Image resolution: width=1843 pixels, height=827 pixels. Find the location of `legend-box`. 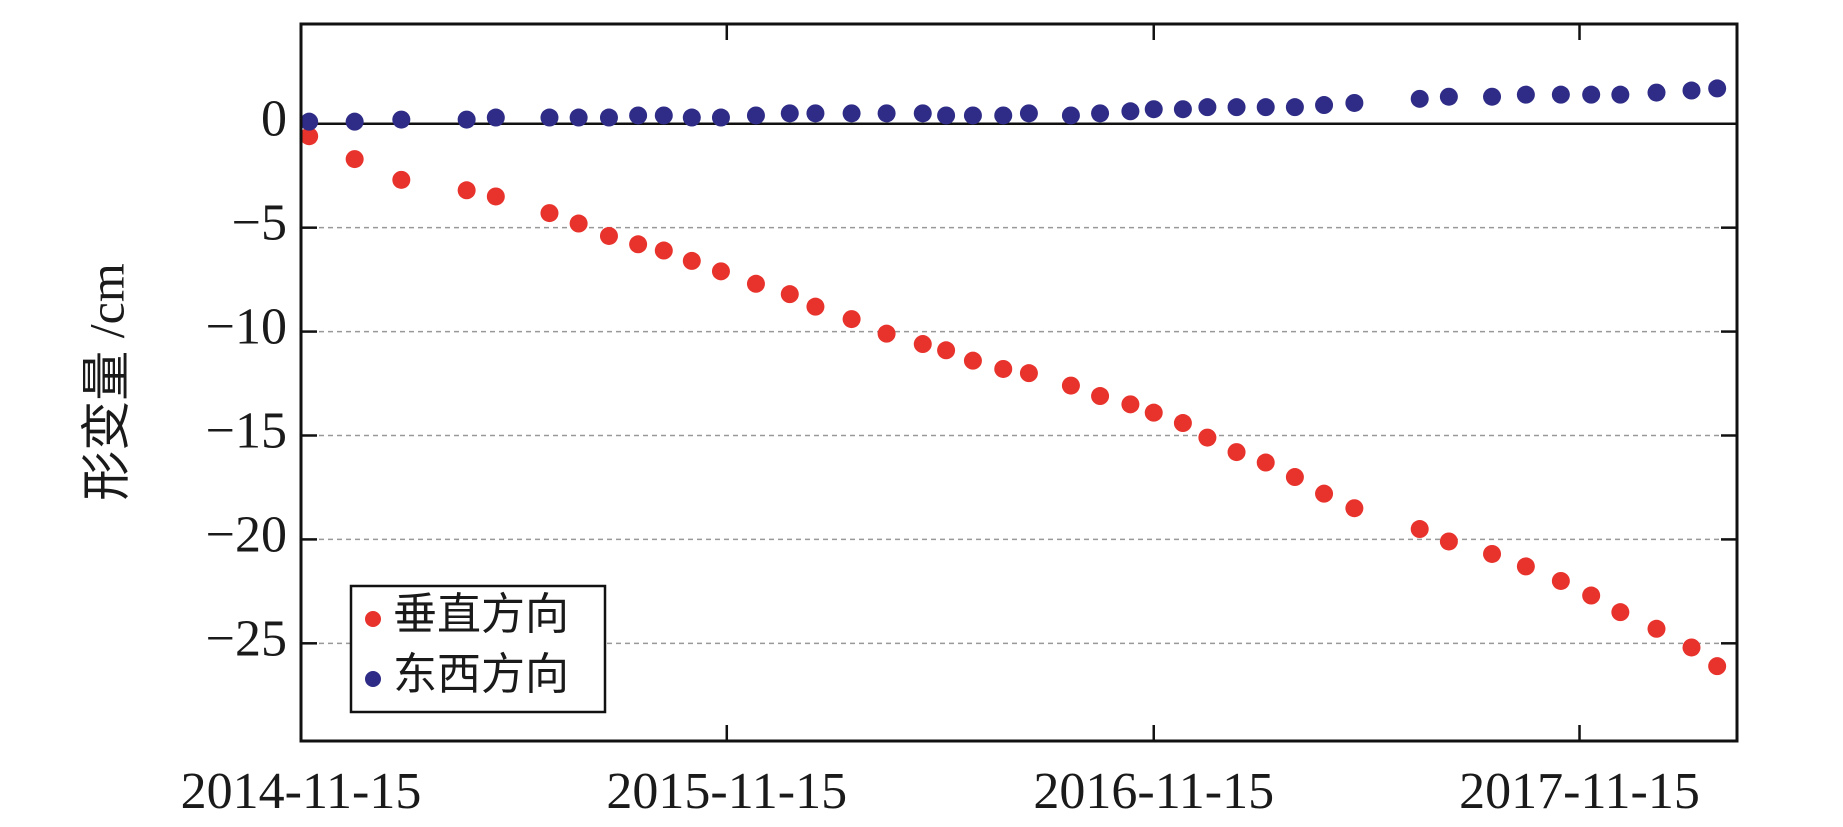

legend-box is located at coordinates (478, 649).